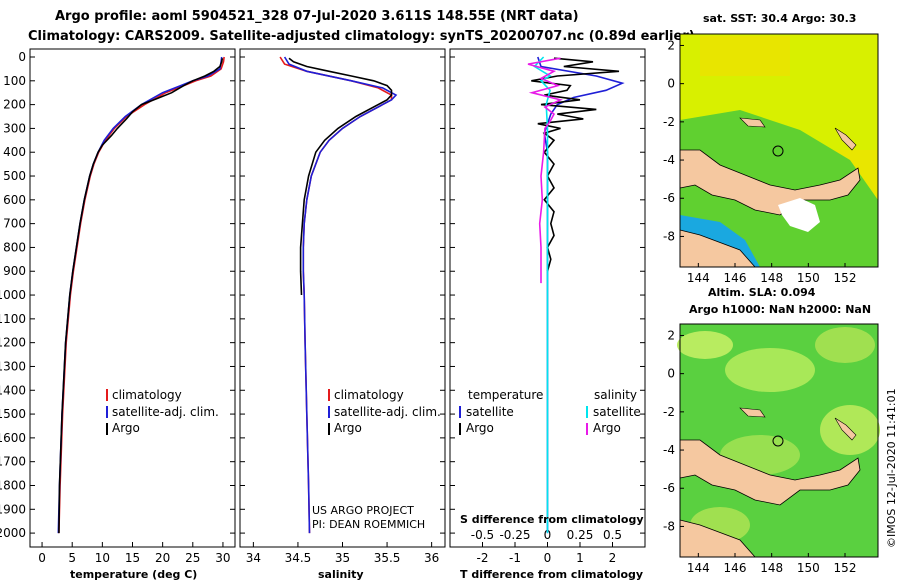  What do you see at coordinates (580, 535) in the screenshot?
I see `s-tick-label: 0.25` at bounding box center [580, 535].